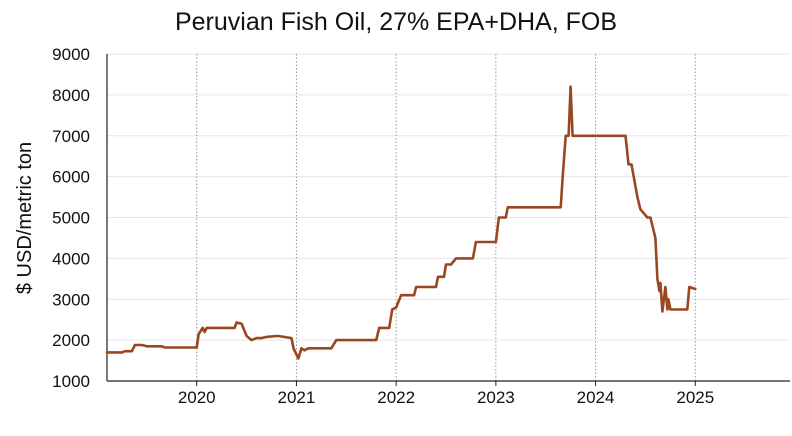 The image size is (792, 436). Describe the element at coordinates (197, 397) in the screenshot. I see `x-tick-label: 2020` at that location.